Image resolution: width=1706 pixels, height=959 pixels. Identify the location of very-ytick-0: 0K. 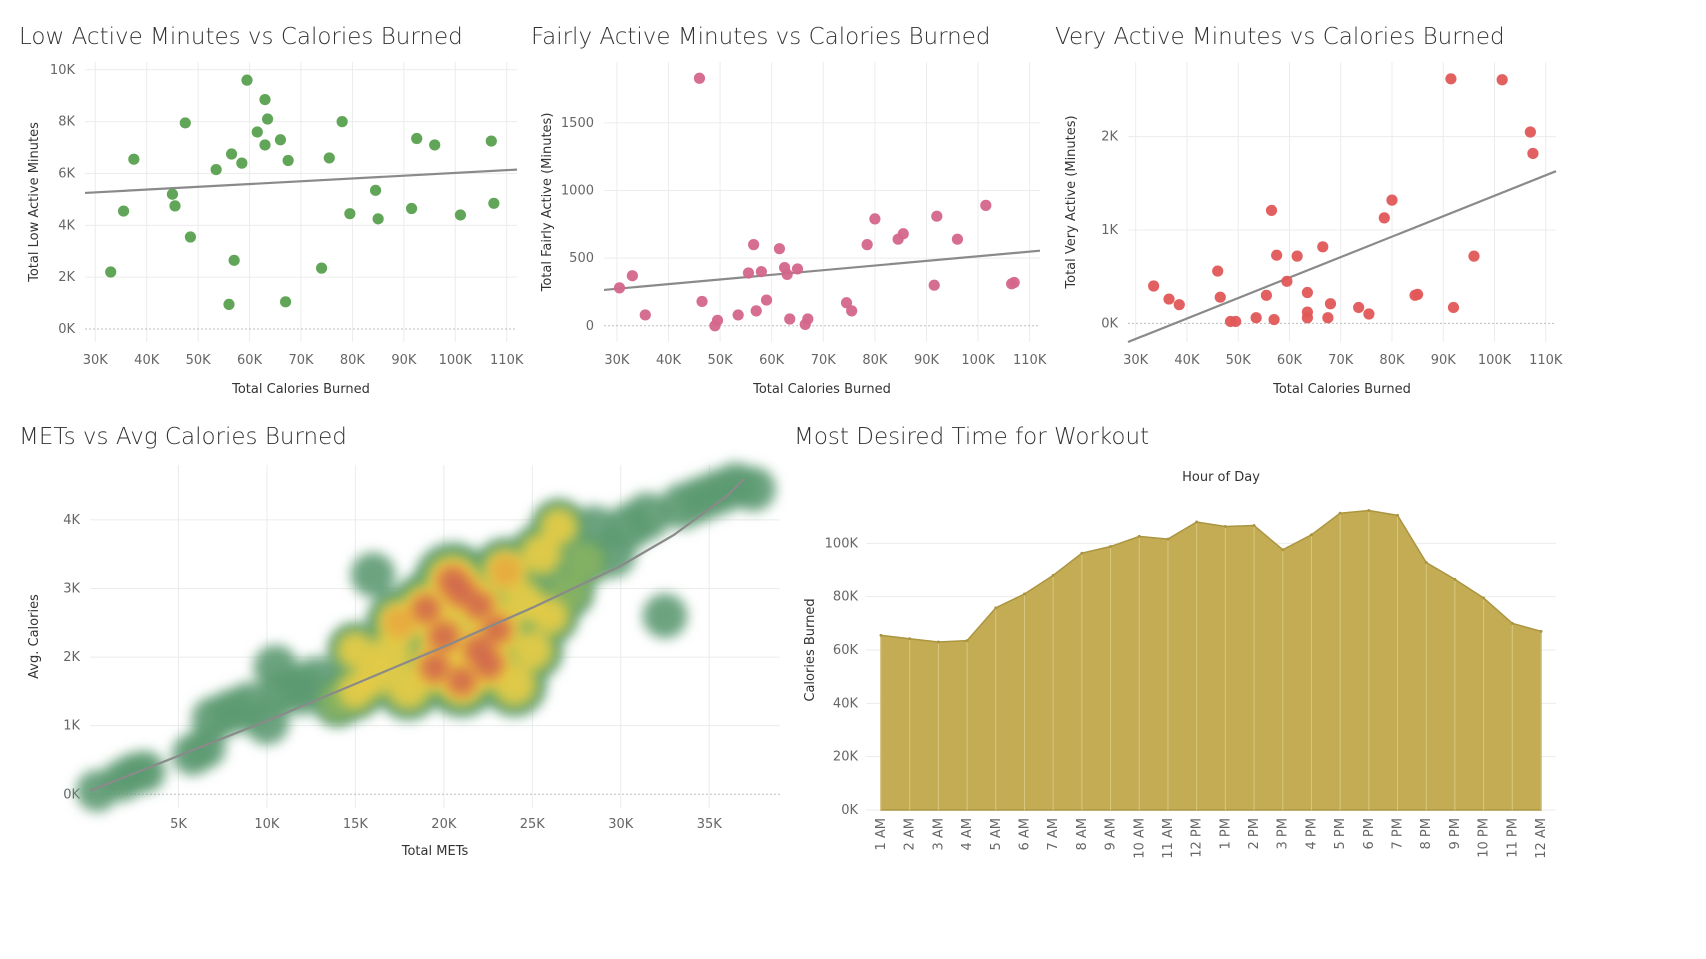
(1109, 323).